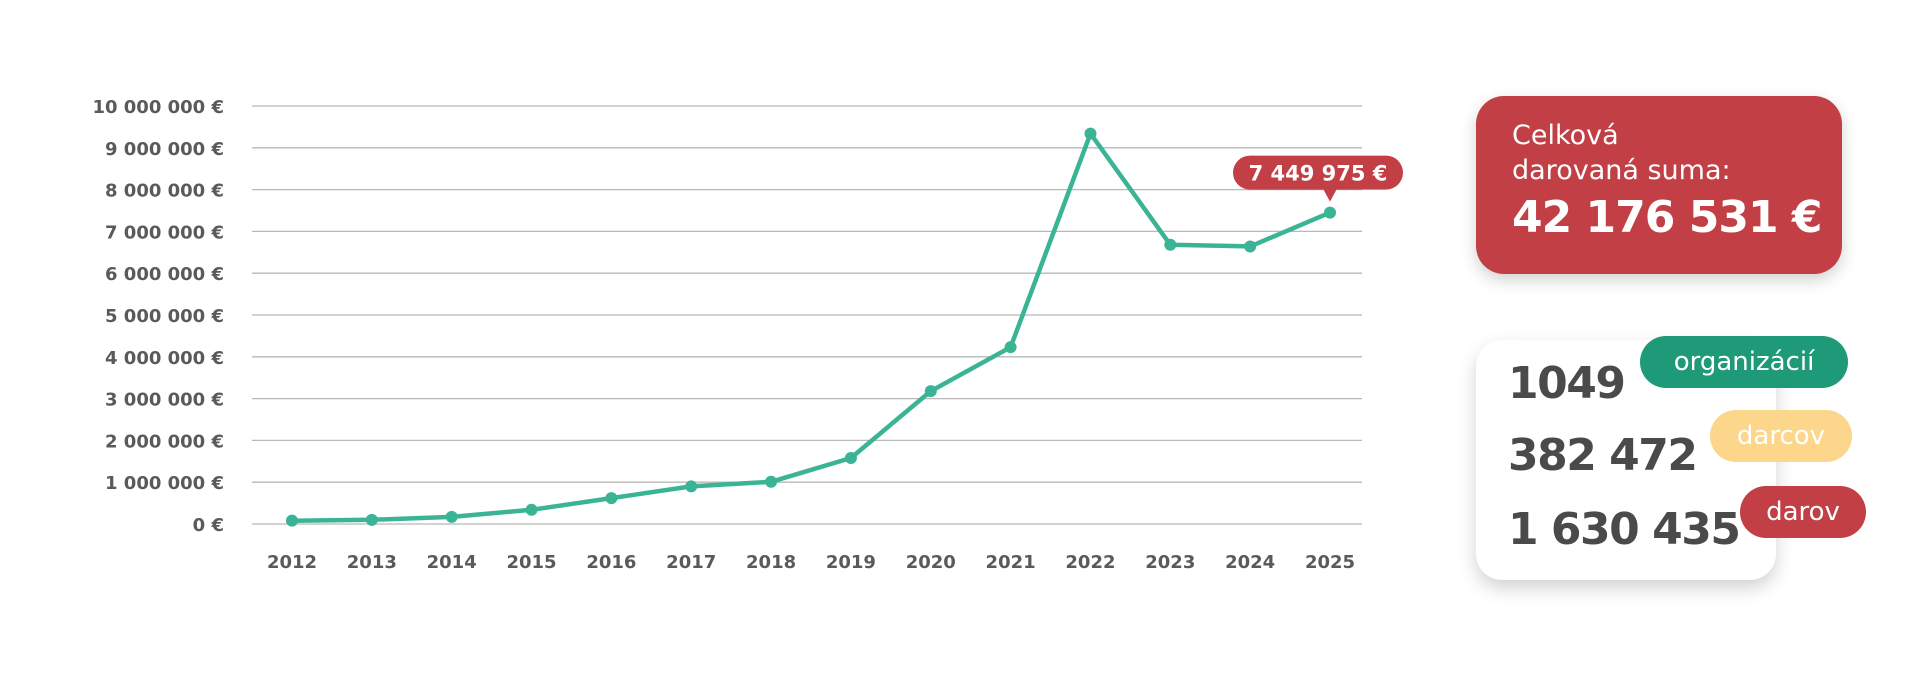  What do you see at coordinates (164, 358) in the screenshot?
I see `y-tick-label: 4 000 000 €` at bounding box center [164, 358].